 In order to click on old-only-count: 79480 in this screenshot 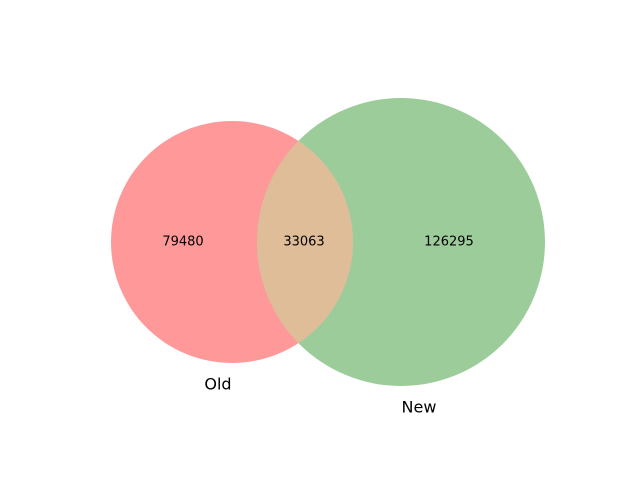, I will do `click(182, 242)`.